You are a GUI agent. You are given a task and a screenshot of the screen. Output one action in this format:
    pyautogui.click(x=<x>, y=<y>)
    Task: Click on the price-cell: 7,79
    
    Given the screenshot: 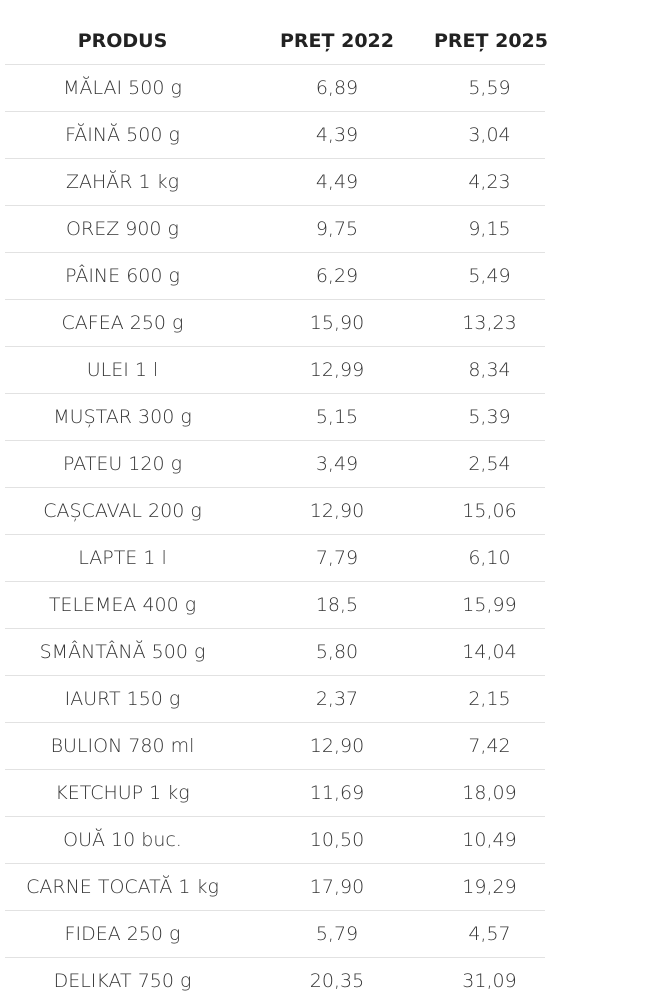 What is the action you would take?
    pyautogui.click(x=337, y=558)
    